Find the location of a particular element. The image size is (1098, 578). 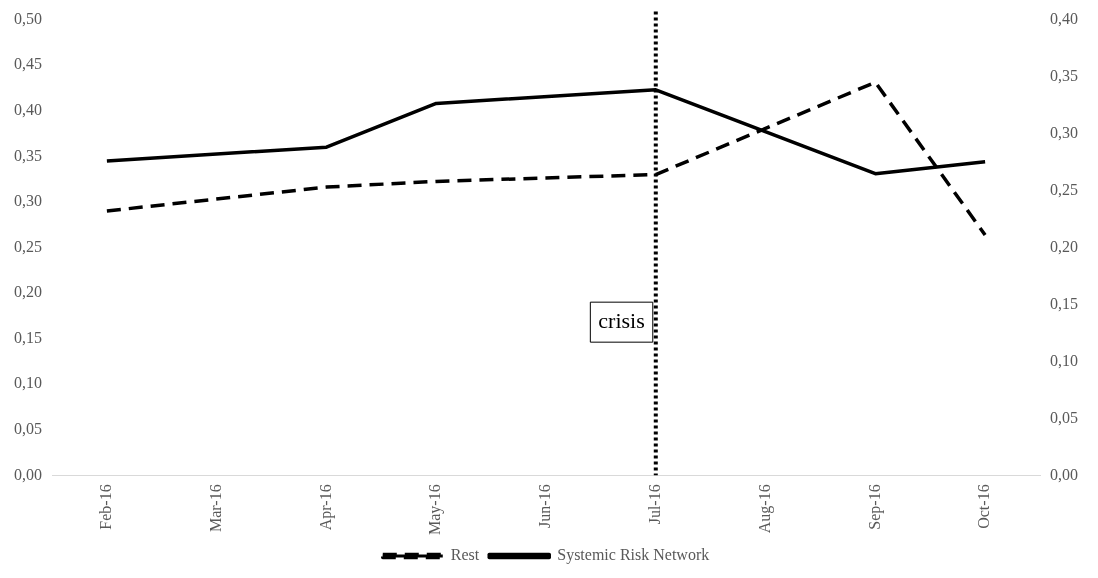

x-tick-label: May-16 is located at coordinates (435, 509).